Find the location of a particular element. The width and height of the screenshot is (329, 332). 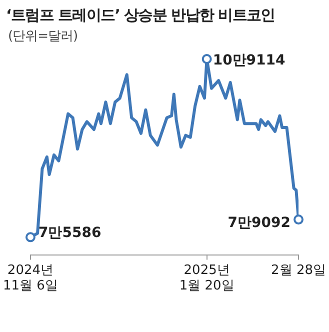

annotation: 7만5586 is located at coordinates (70, 232).